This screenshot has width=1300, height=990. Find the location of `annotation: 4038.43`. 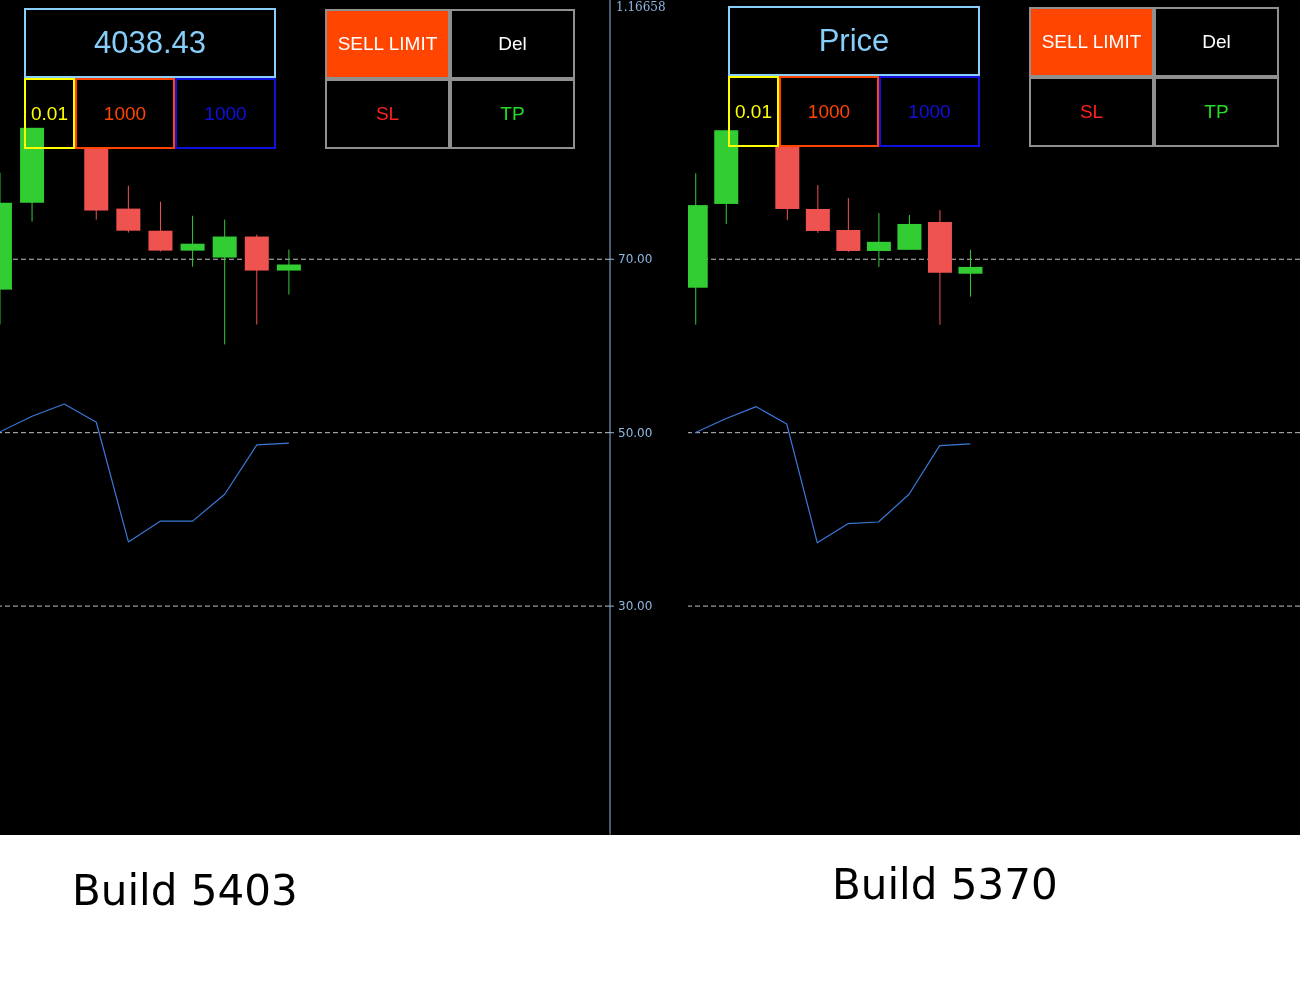

annotation: 4038.43 is located at coordinates (150, 43).